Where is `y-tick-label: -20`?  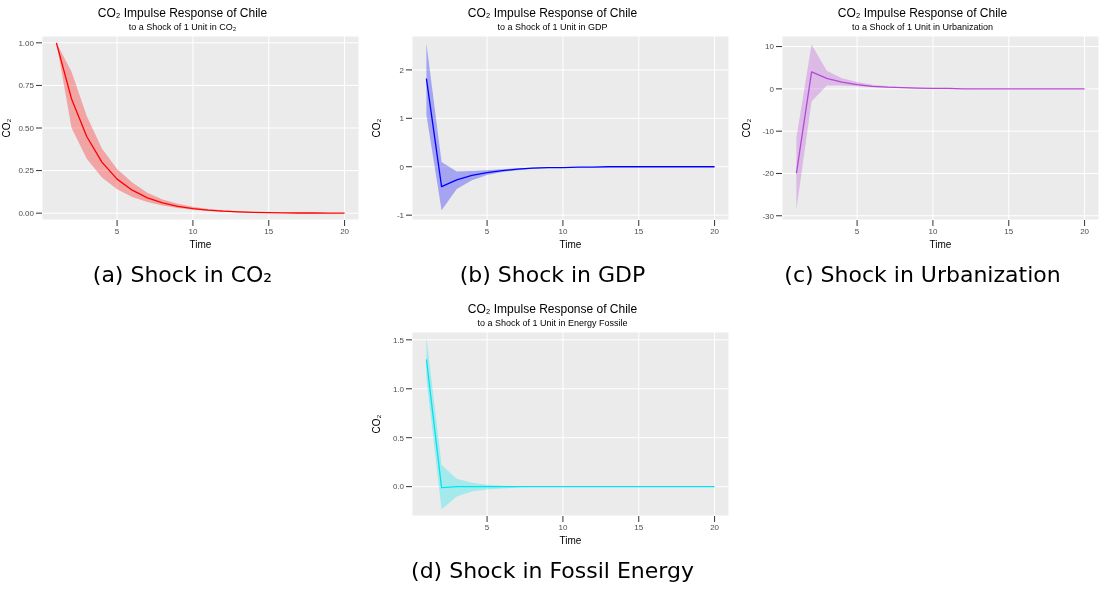 y-tick-label: -20 is located at coordinates (768, 174).